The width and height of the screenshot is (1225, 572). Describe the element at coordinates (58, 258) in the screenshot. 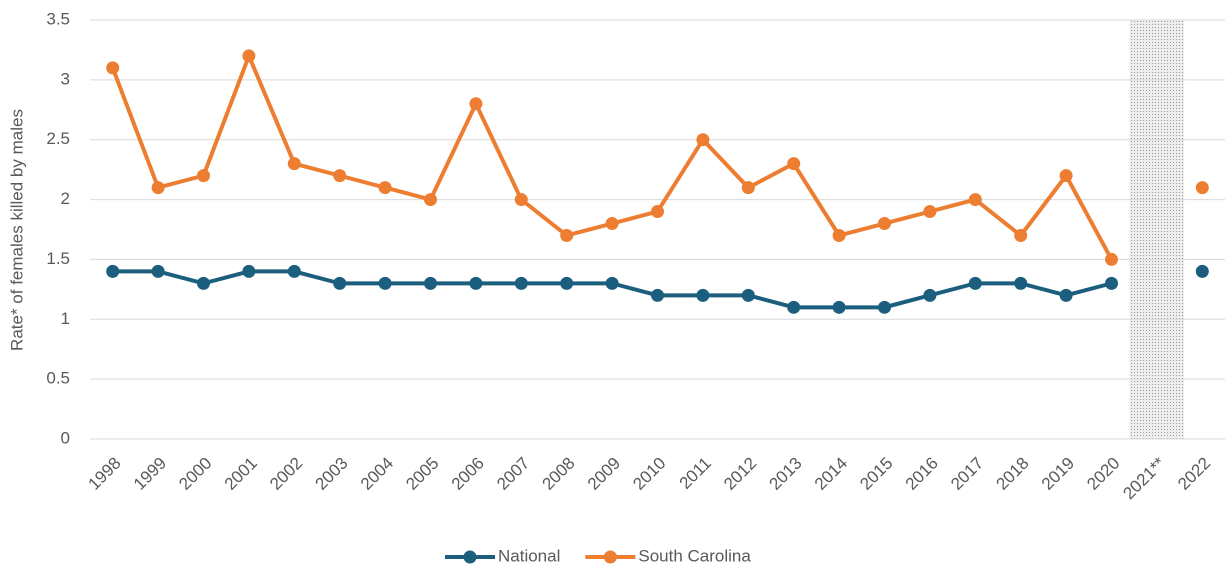

I see `y-tick-label: 1.5` at that location.